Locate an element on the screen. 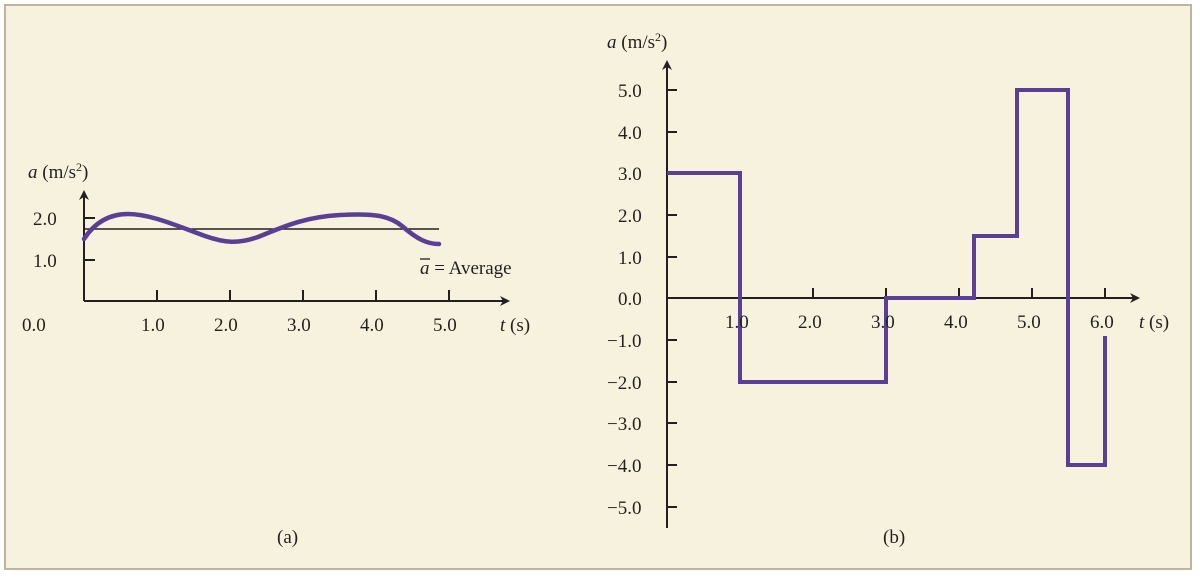  chart-a-avg-text: = Average is located at coordinates (472, 268).